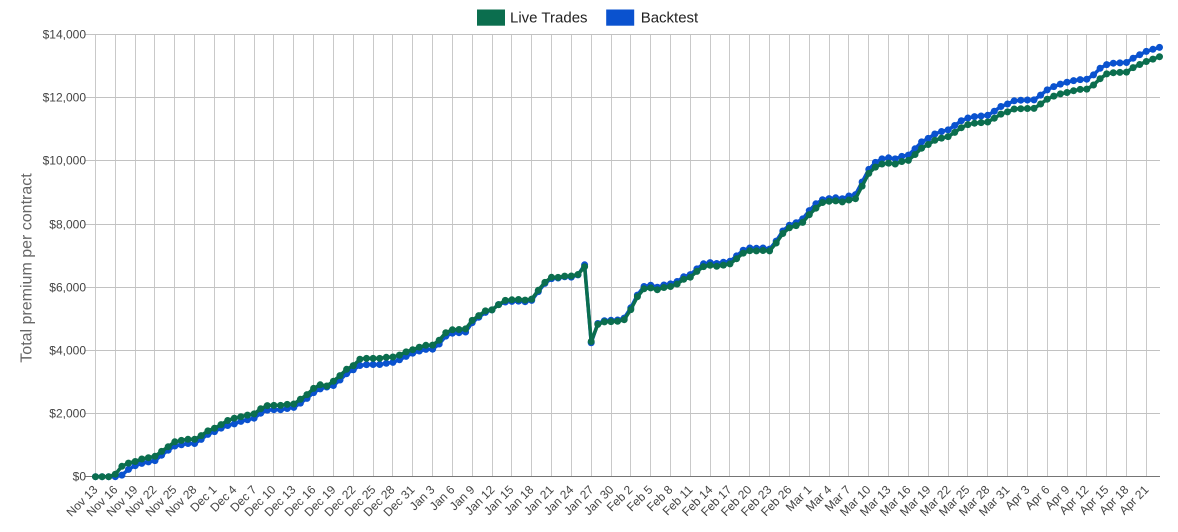 The height and width of the screenshot is (532, 1178). Describe the element at coordinates (80, 477) in the screenshot. I see `svg-text: $0` at that location.